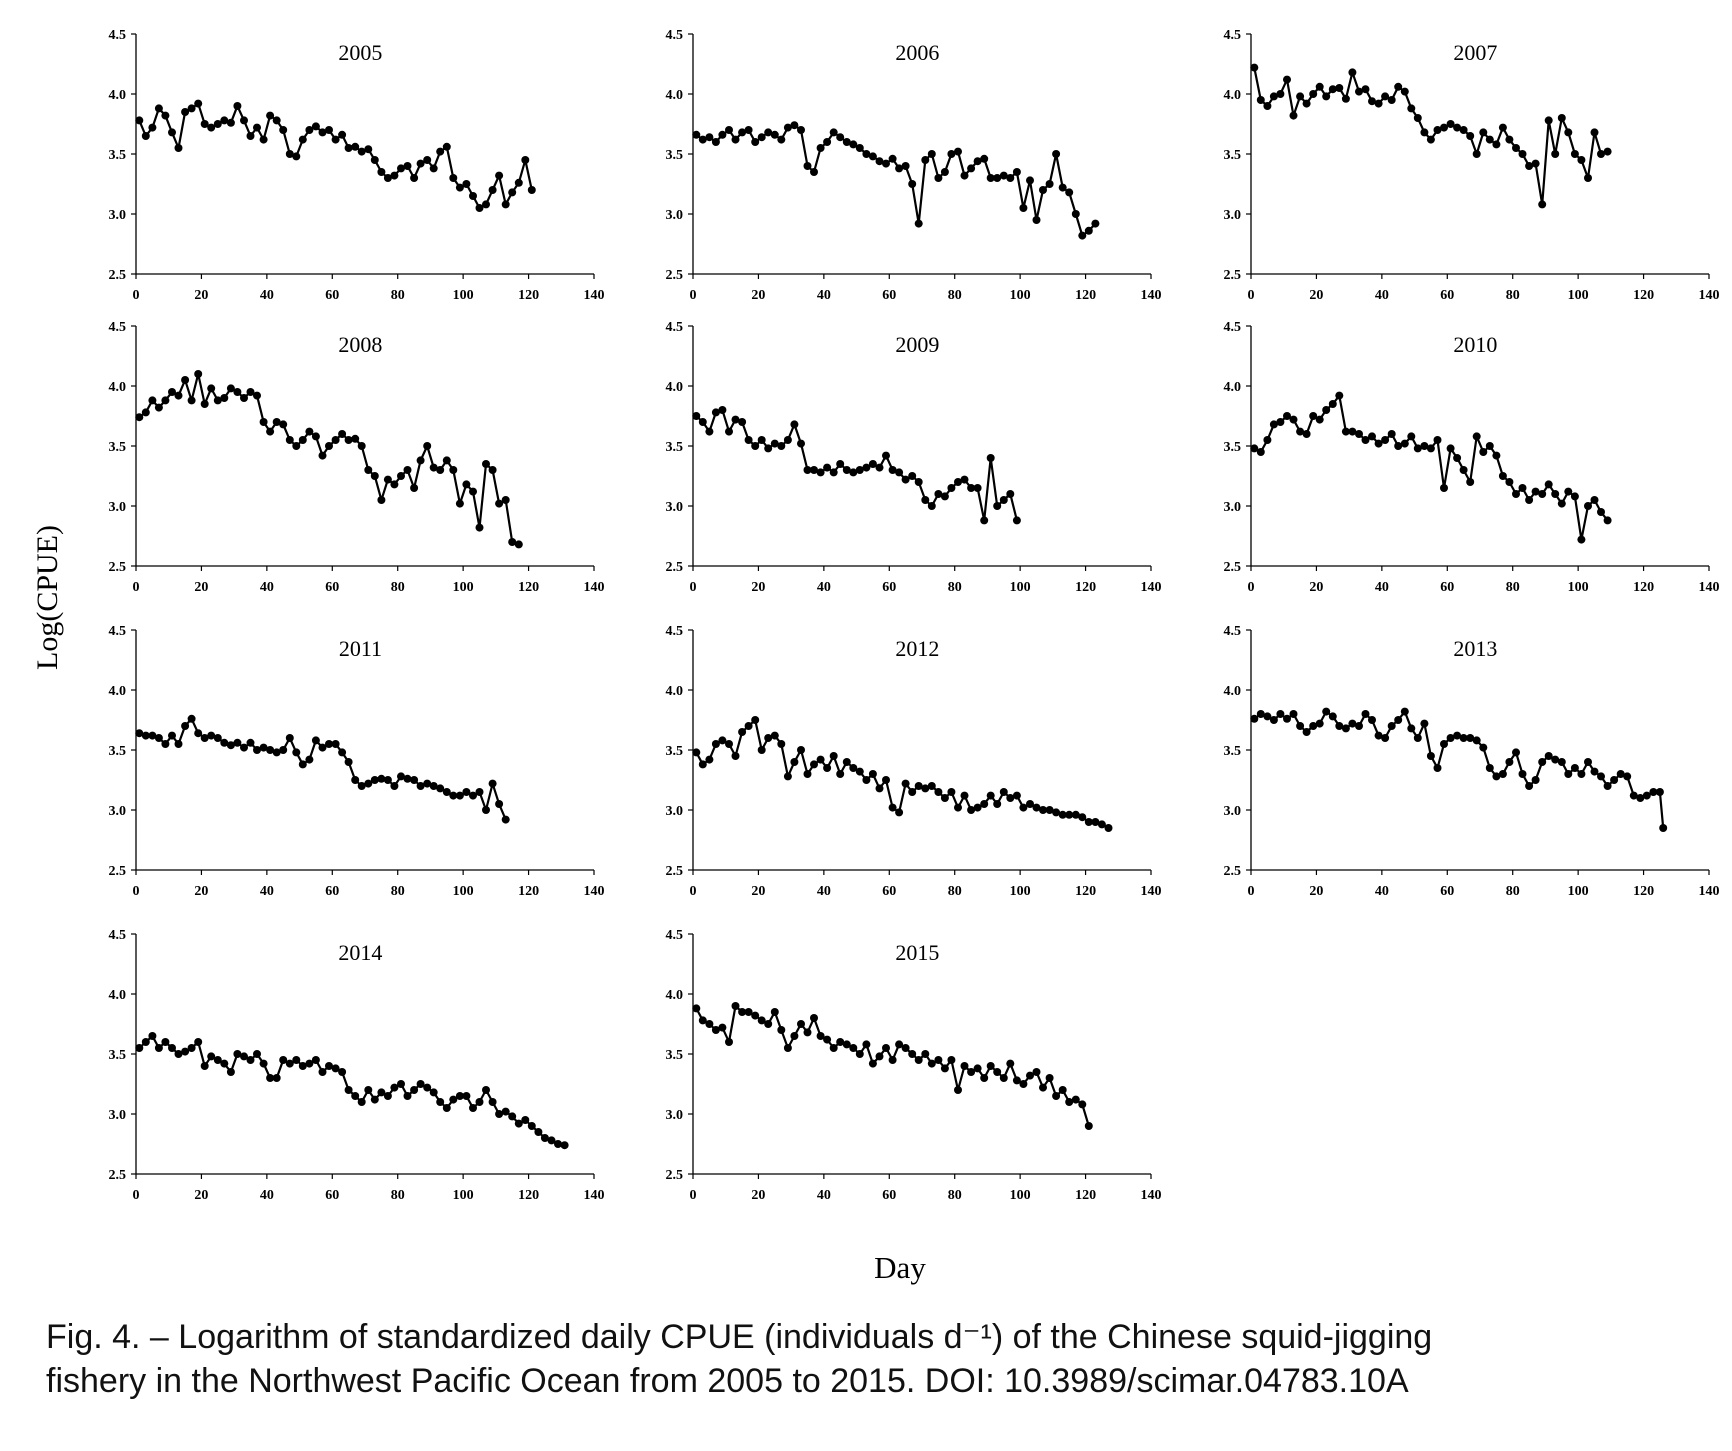  What do you see at coordinates (47, 597) in the screenshot?
I see `y-axis-title: Log(CPUE)` at bounding box center [47, 597].